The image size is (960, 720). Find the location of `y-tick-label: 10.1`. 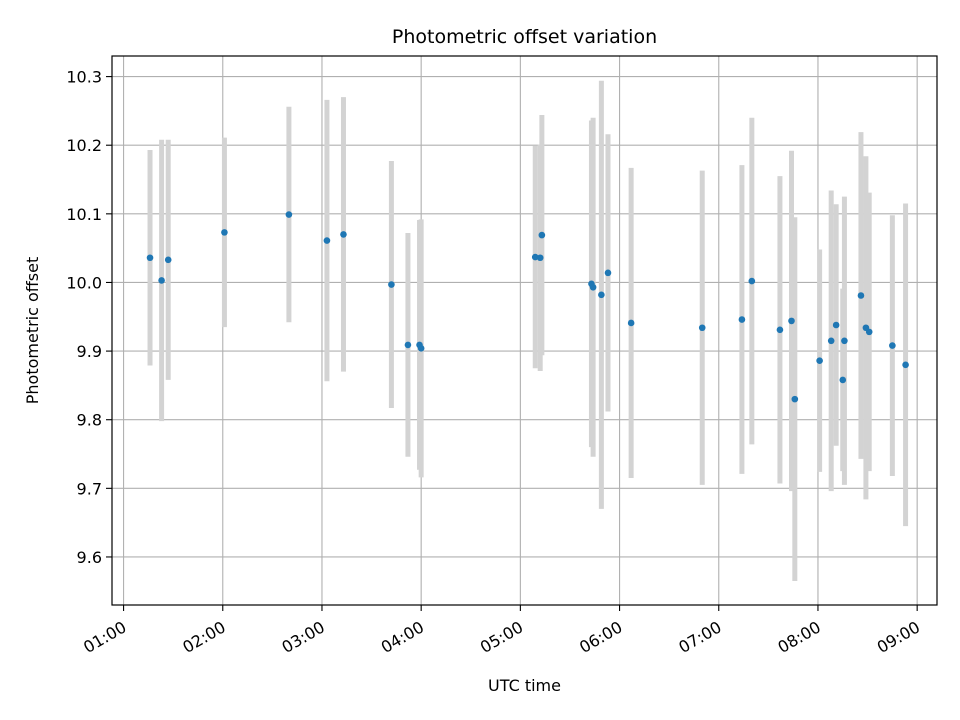

y-tick-label: 10.1 is located at coordinates (84, 214).